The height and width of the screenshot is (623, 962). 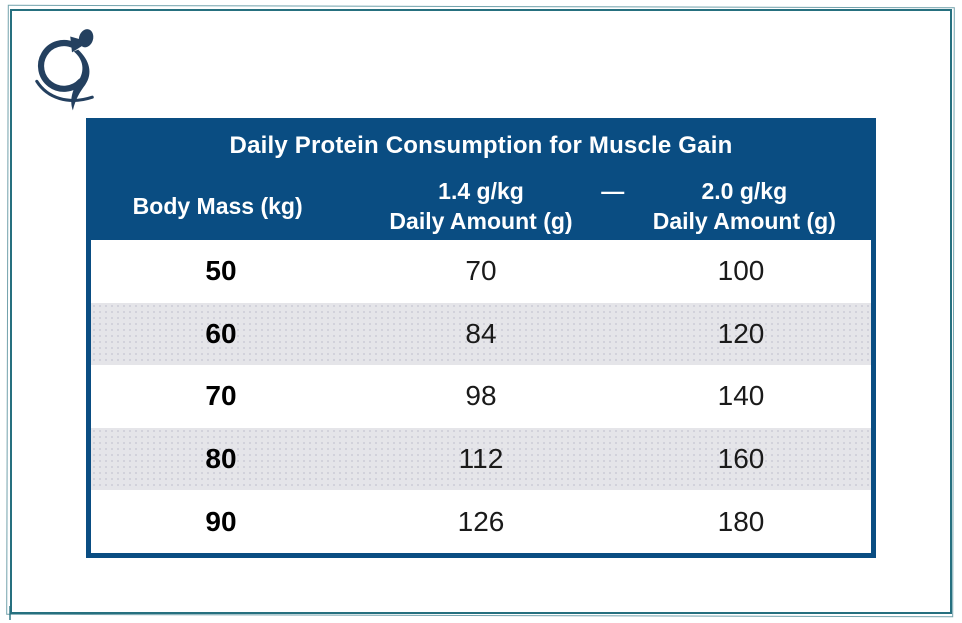 What do you see at coordinates (86, 38) in the screenshot?
I see `logo-figure-head` at bounding box center [86, 38].